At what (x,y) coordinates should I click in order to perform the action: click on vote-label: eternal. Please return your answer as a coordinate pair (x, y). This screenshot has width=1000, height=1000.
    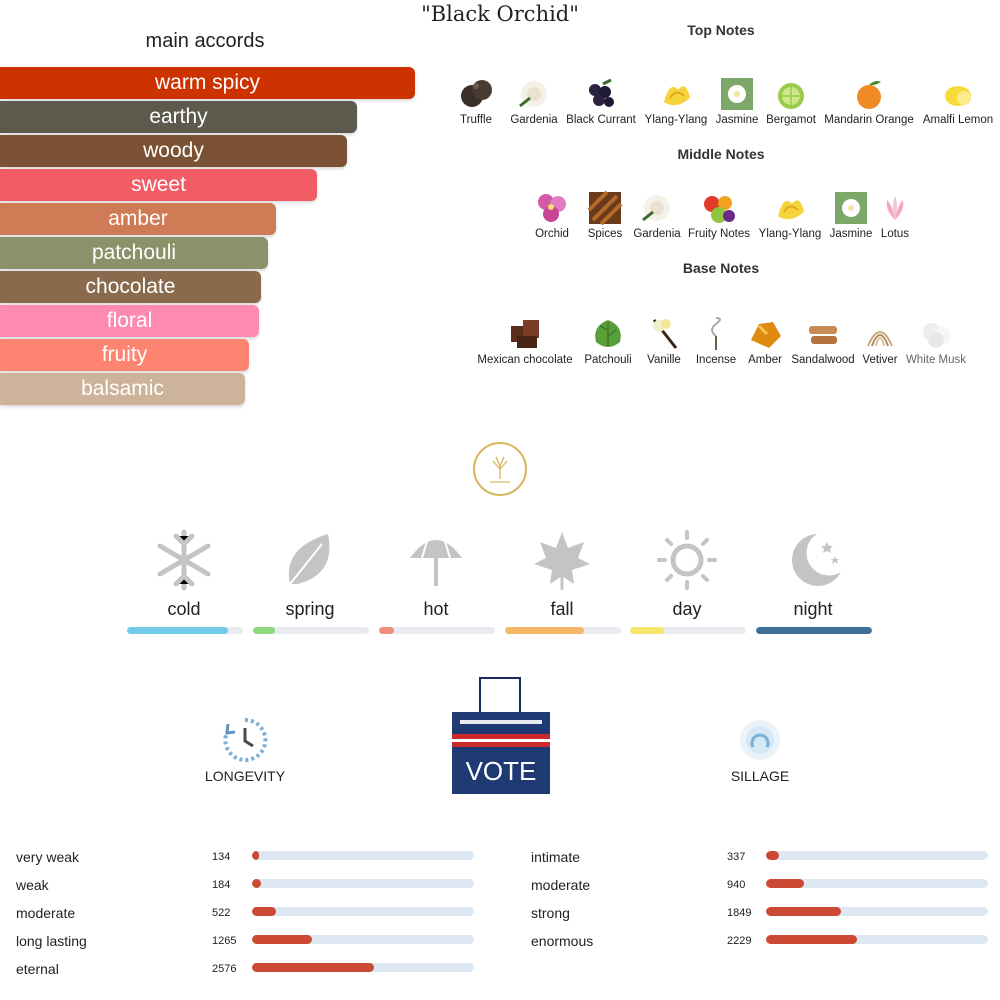
    Looking at the image, I should click on (37, 969).